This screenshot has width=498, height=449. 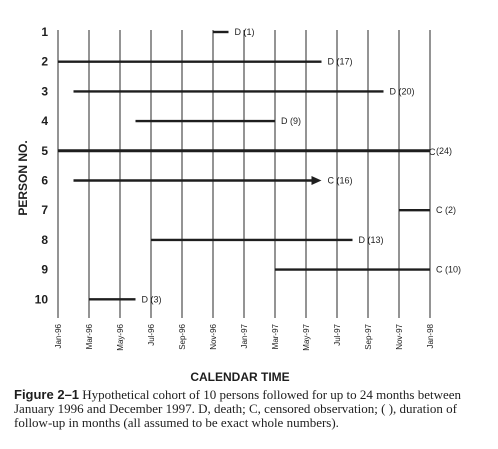 What do you see at coordinates (275, 336) in the screenshot?
I see `x-tick-label: Mar-97` at bounding box center [275, 336].